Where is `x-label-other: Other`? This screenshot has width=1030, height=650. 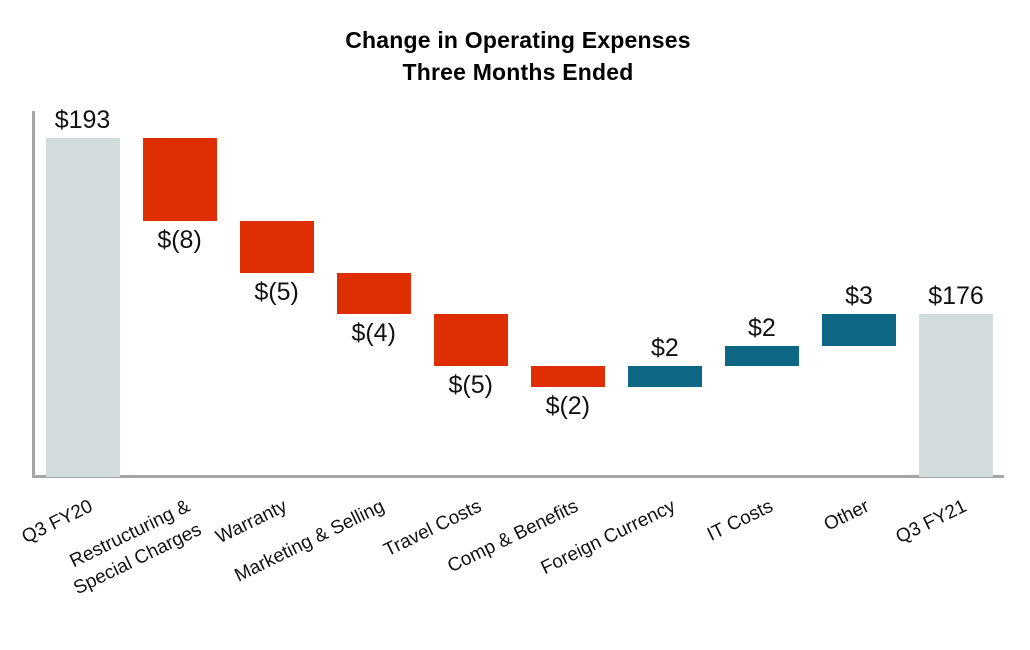
x-label-other: Other is located at coordinates (847, 516).